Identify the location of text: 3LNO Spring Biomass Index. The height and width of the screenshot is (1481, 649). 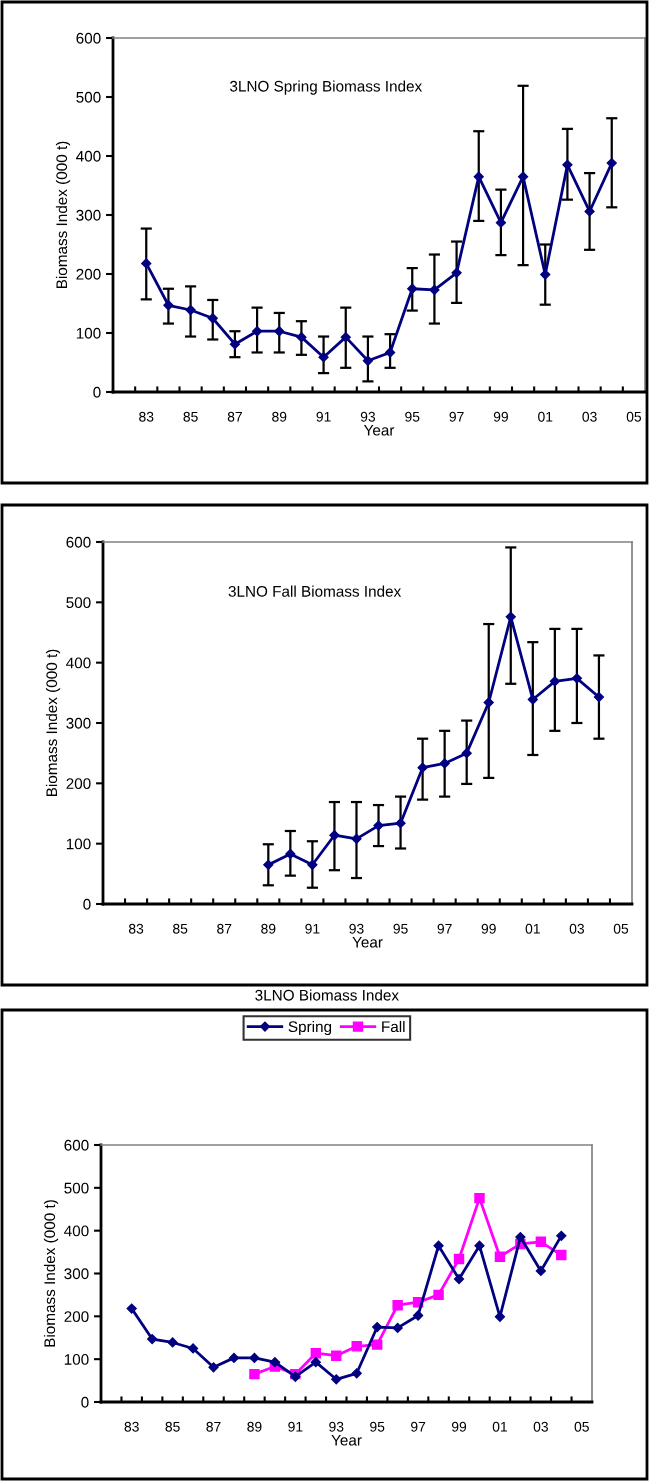
(326, 87).